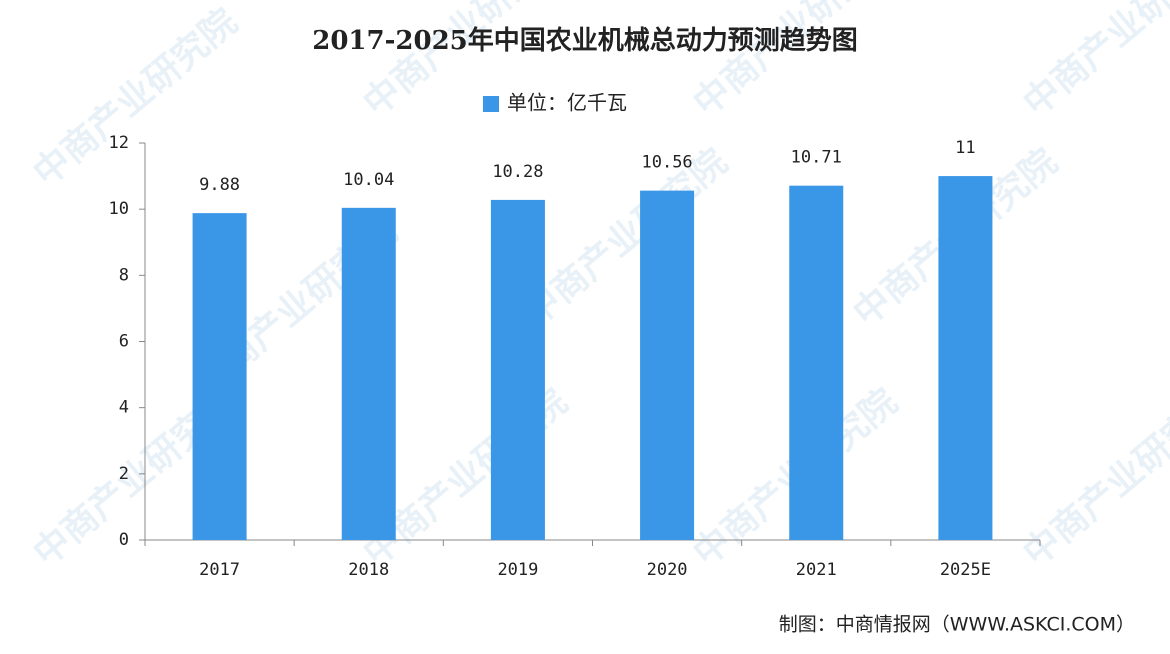  I want to click on y-tick-label: 8, so click(124, 275).